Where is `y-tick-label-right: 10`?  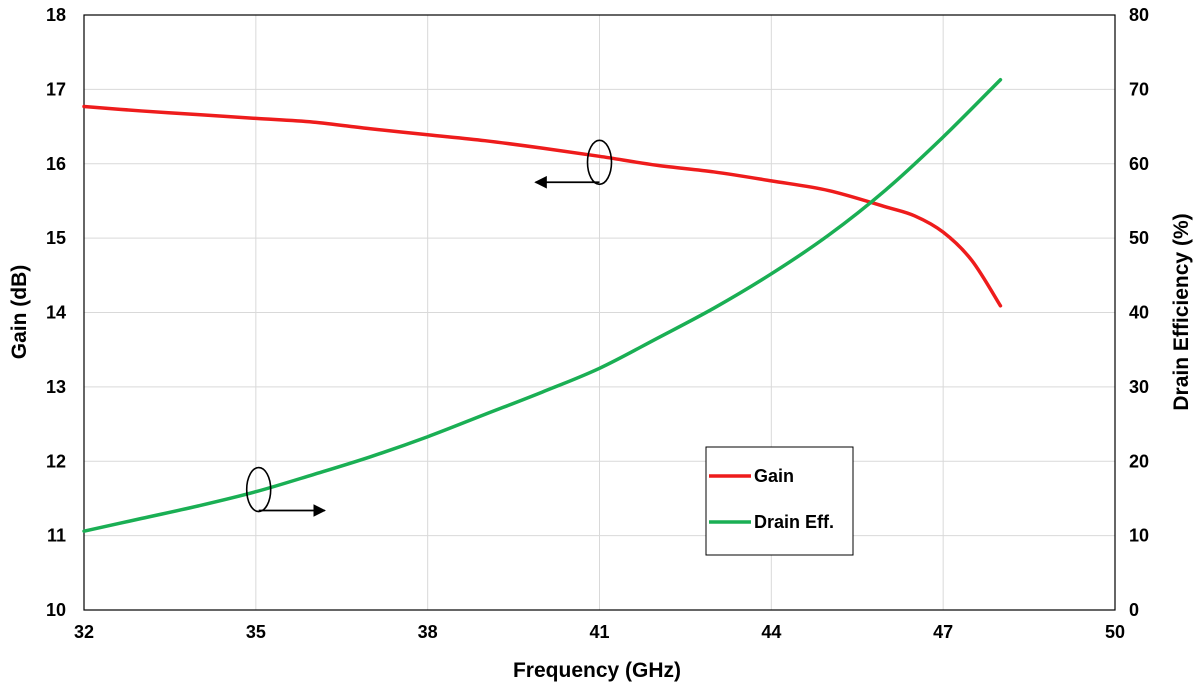
y-tick-label-right: 10 is located at coordinates (1139, 536).